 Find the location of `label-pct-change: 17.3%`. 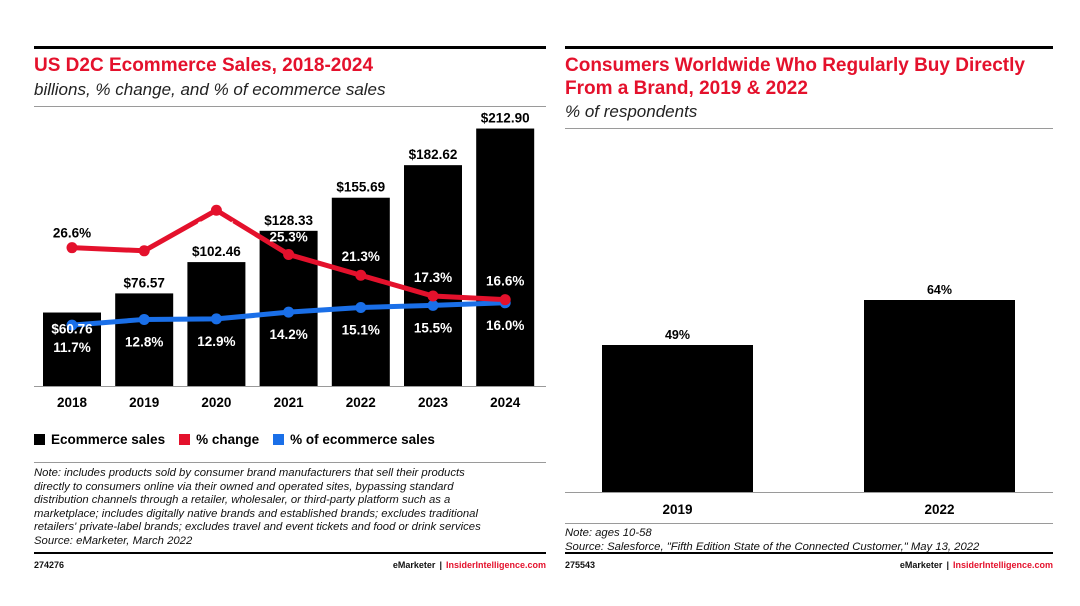

label-pct-change: 17.3% is located at coordinates (433, 277).